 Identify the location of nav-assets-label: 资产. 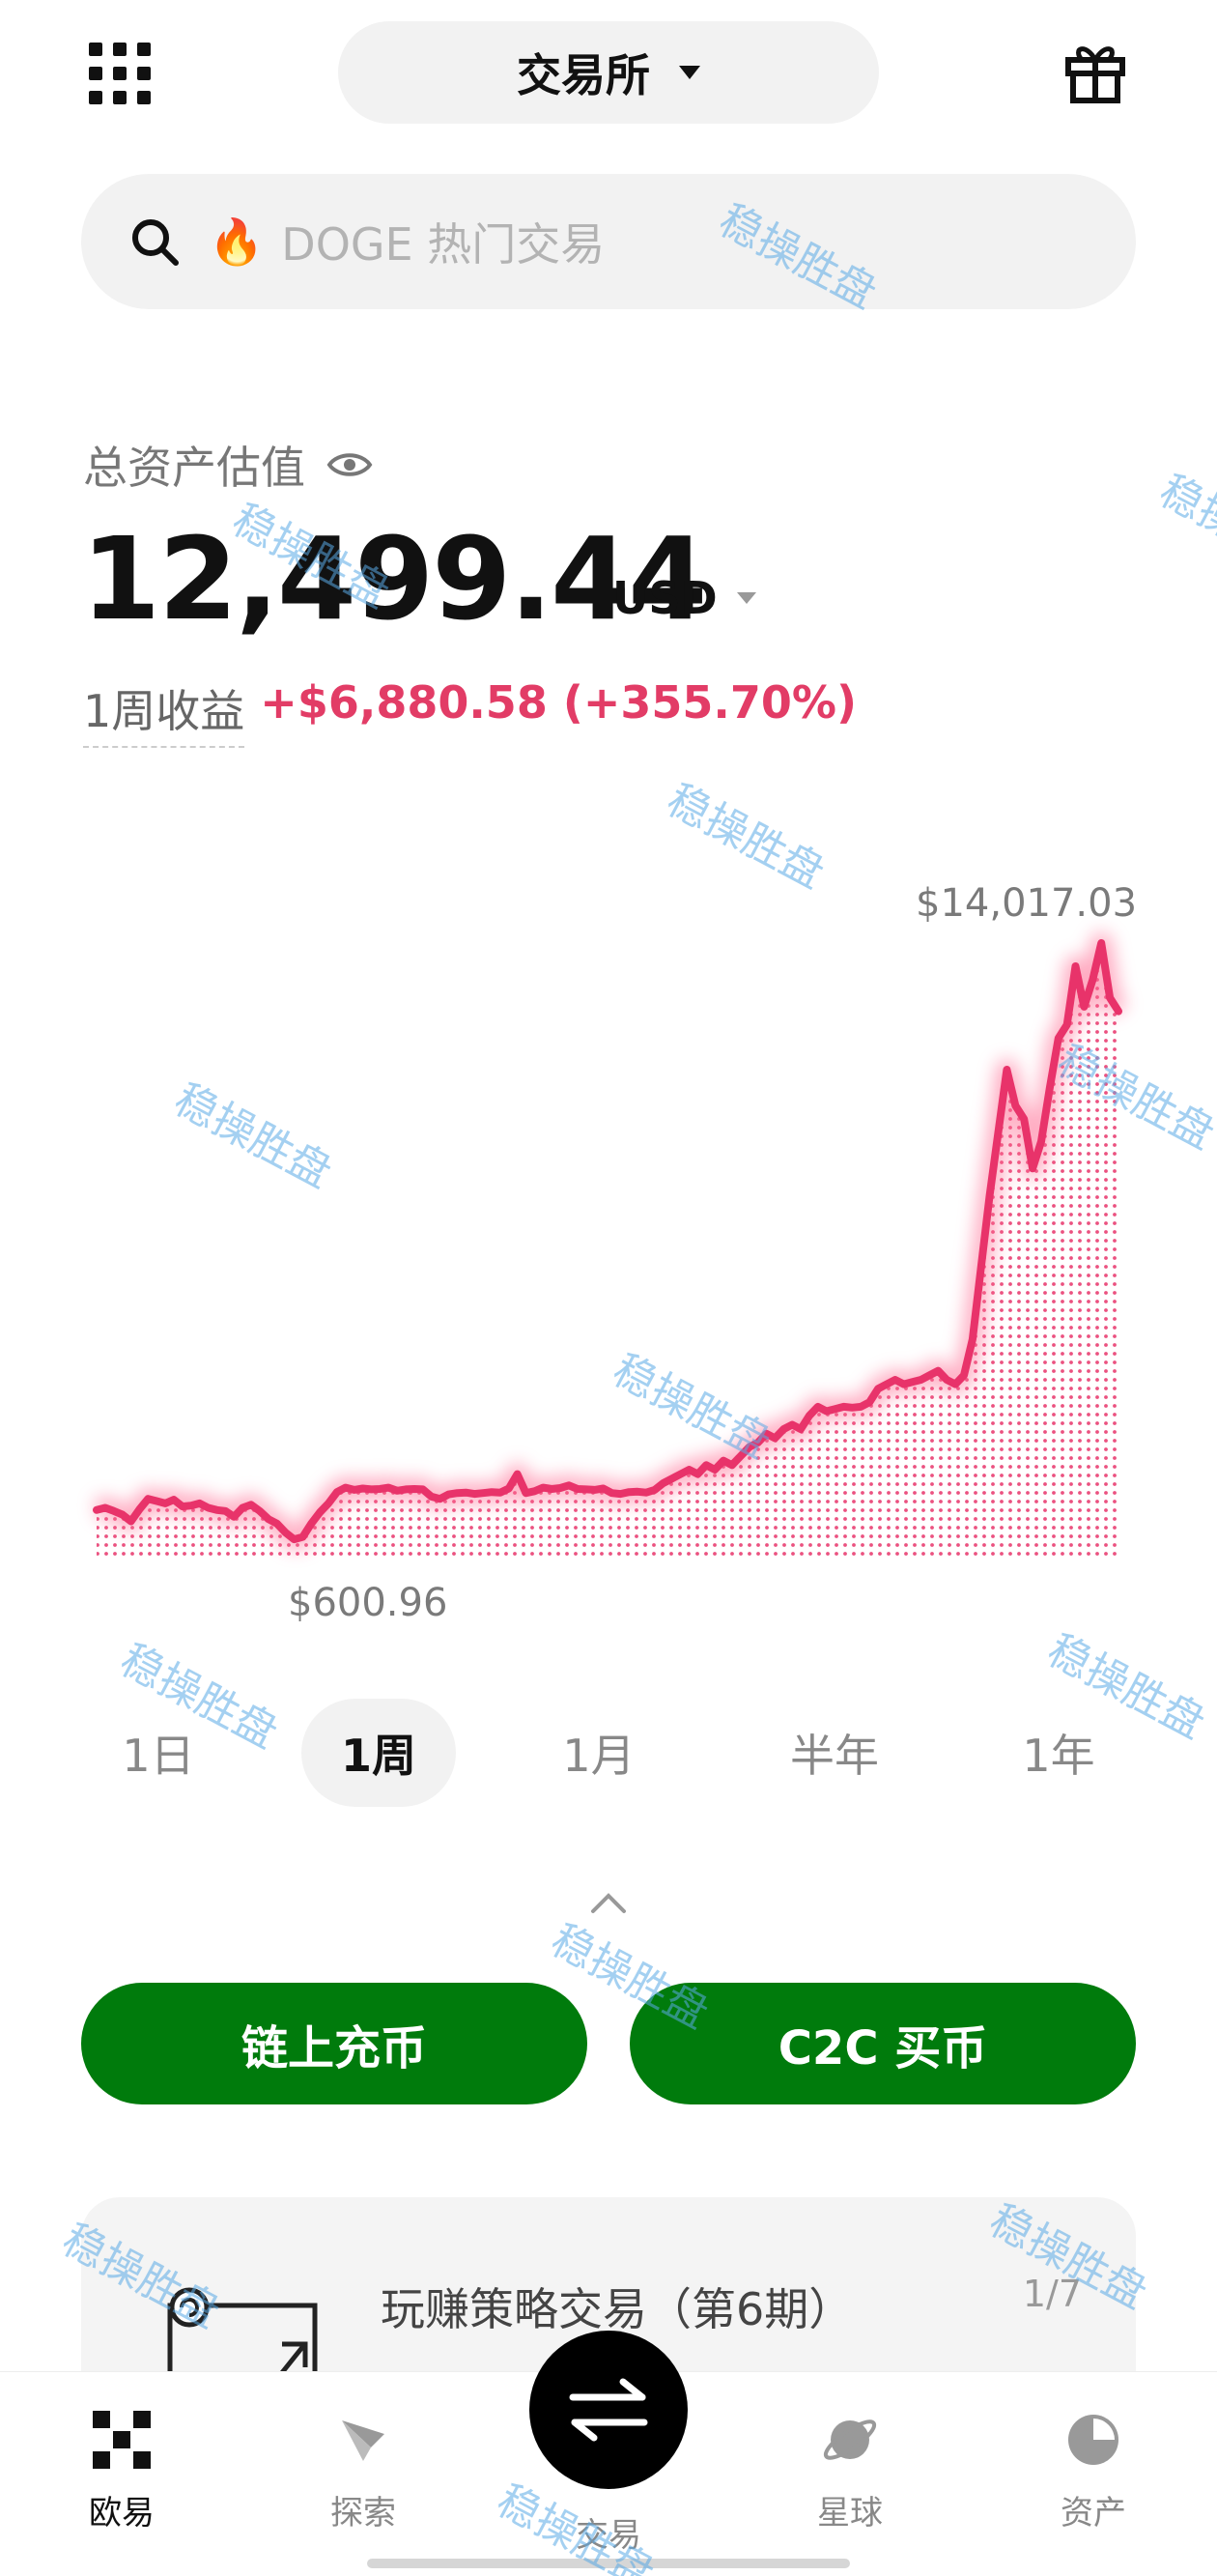
(1093, 2514).